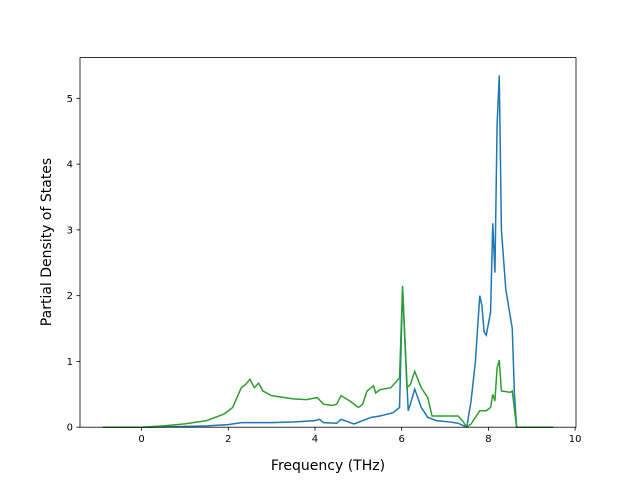 The width and height of the screenshot is (640, 480). Describe the element at coordinates (70, 99) in the screenshot. I see `y-tick-label: 5` at that location.